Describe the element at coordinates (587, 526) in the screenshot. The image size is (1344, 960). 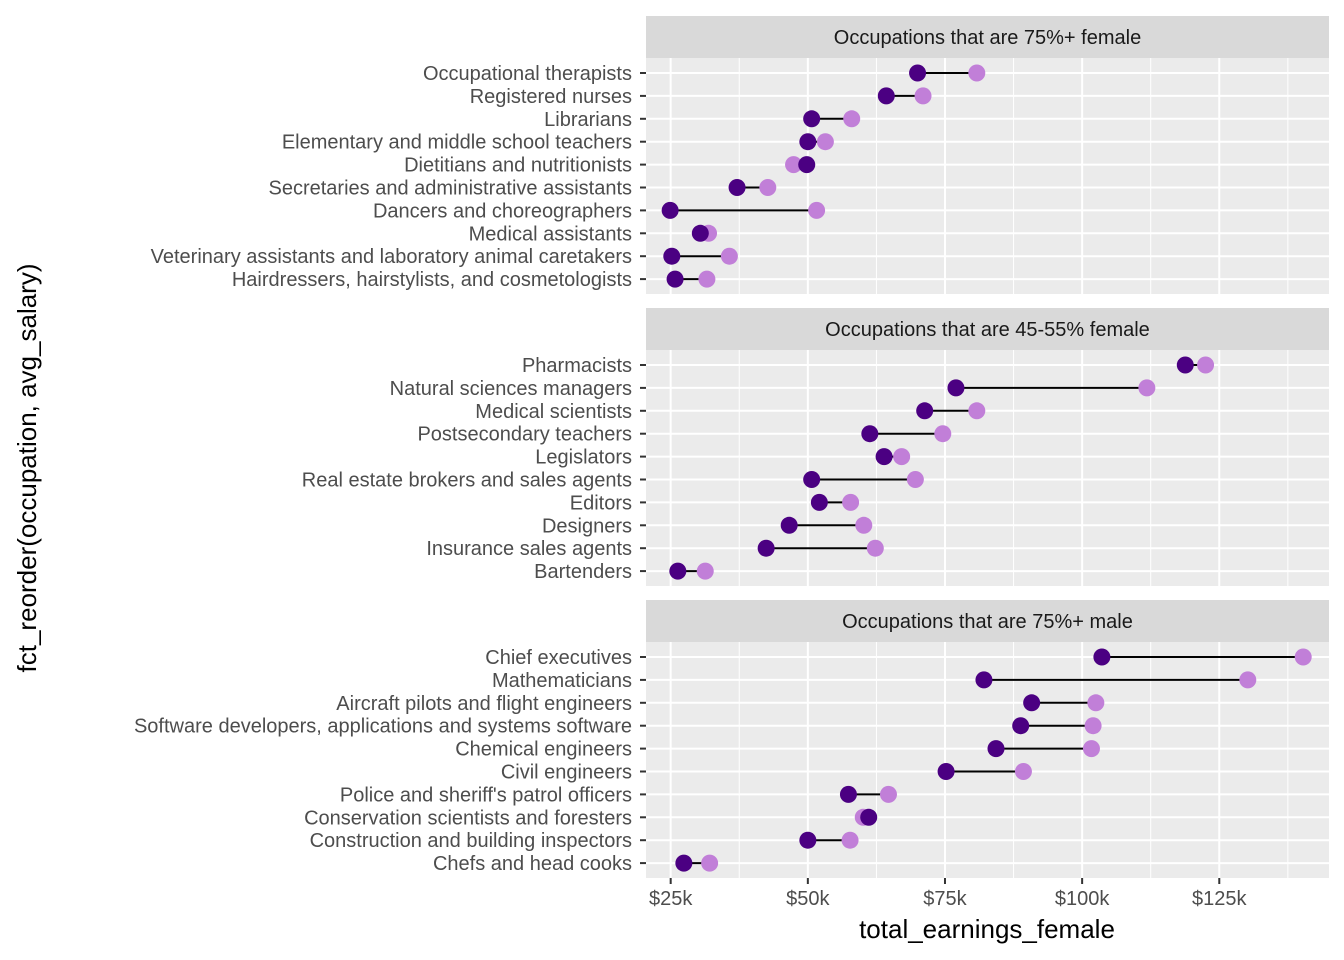
I see `y-tick-label: Designers` at that location.